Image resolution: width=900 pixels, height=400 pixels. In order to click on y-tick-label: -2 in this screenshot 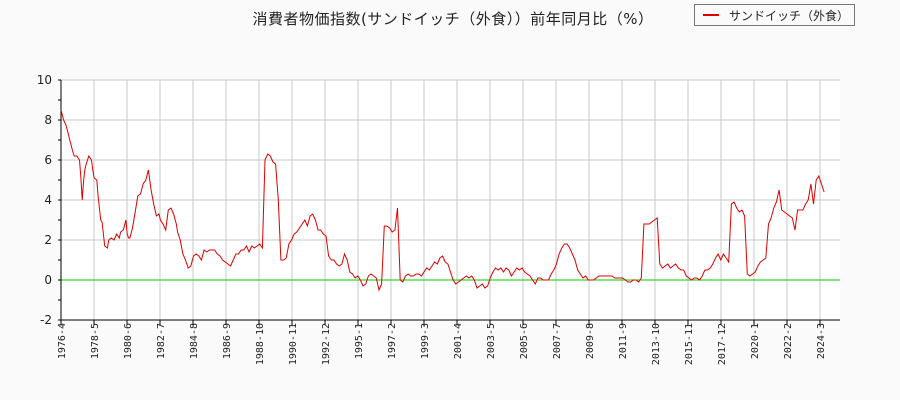, I will do `click(46, 320)`.